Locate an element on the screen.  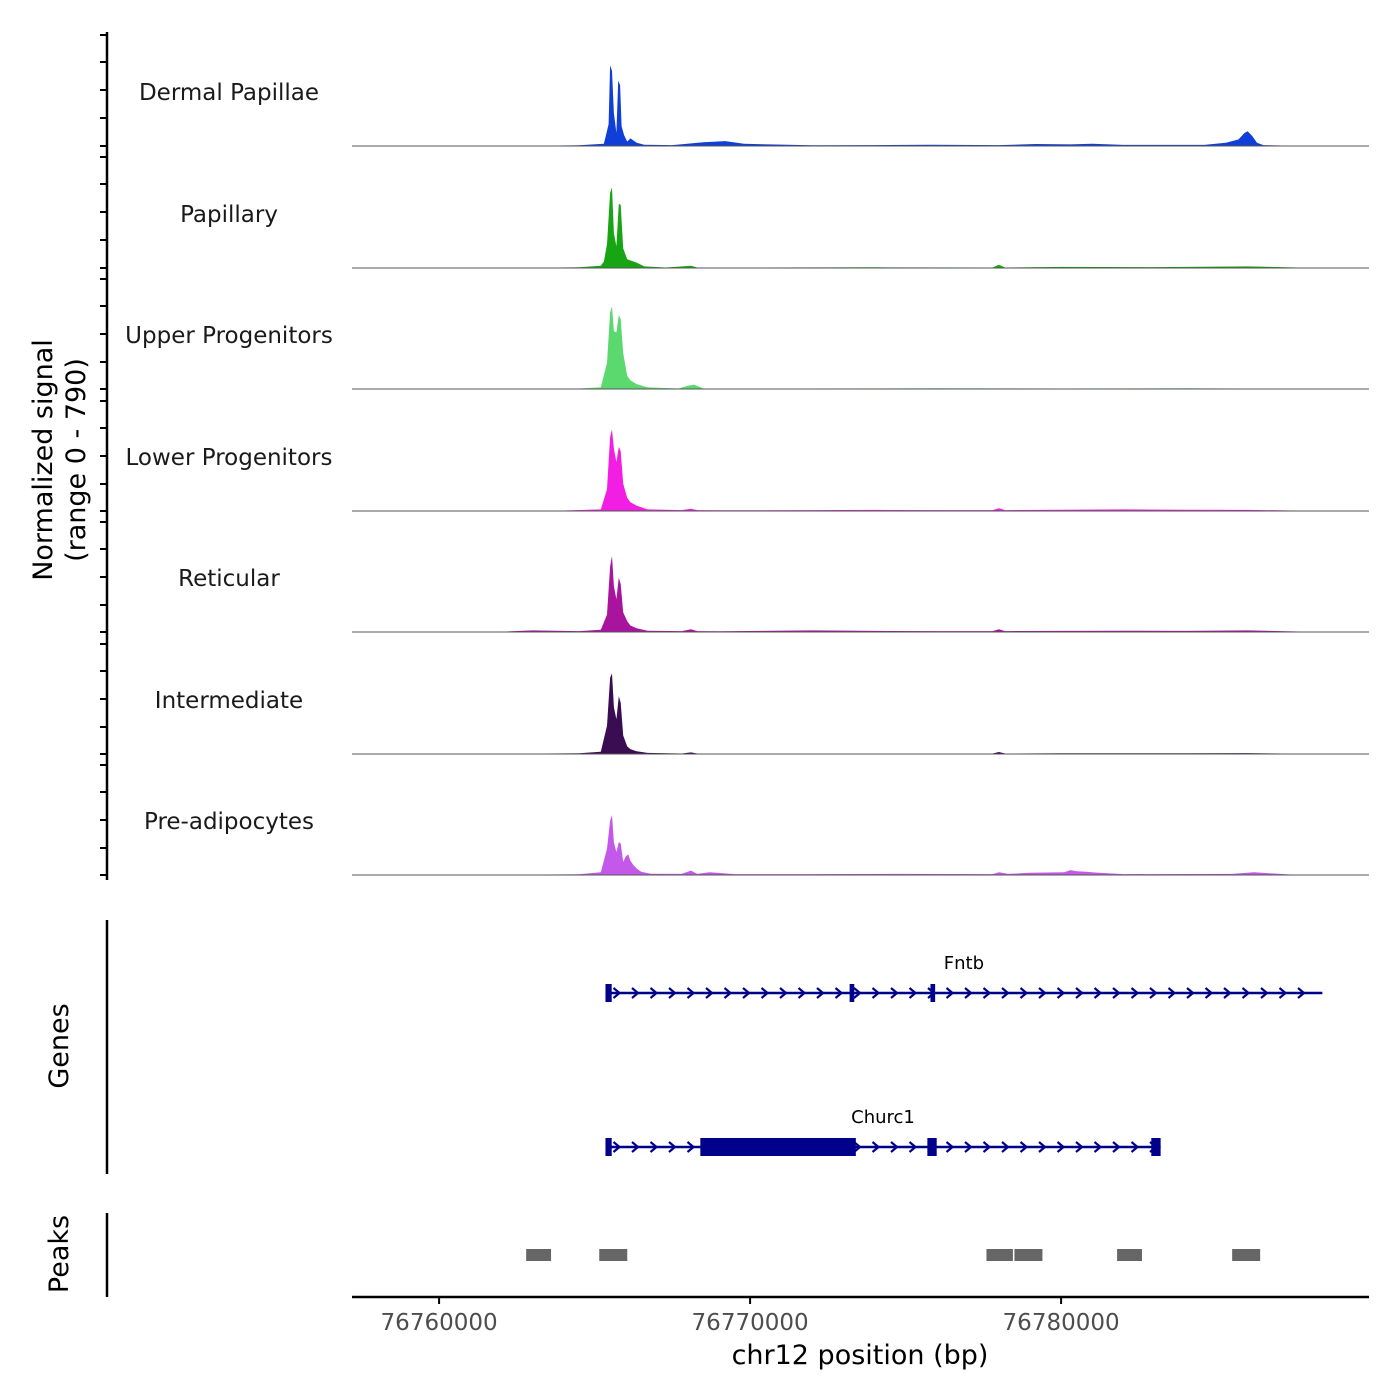
track-label: Lower Progenitors is located at coordinates (229, 458).